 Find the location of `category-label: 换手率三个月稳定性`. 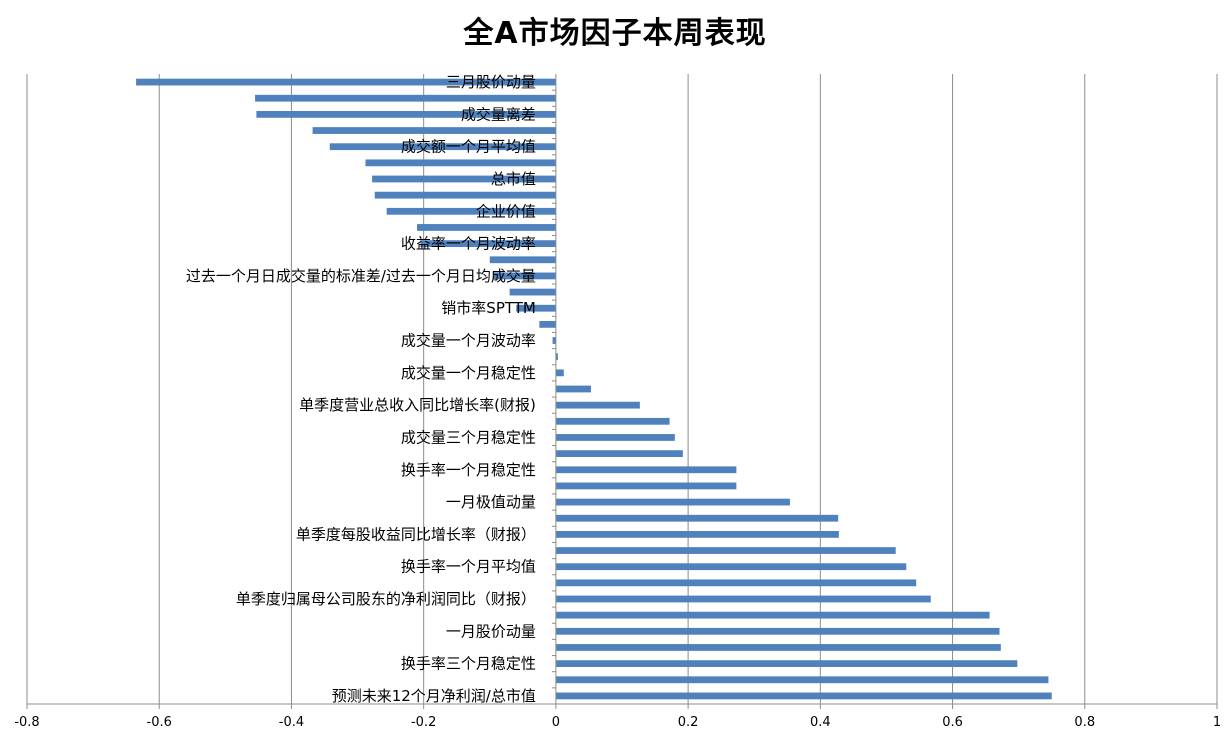

category-label: 换手率三个月稳定性 is located at coordinates (468, 664).